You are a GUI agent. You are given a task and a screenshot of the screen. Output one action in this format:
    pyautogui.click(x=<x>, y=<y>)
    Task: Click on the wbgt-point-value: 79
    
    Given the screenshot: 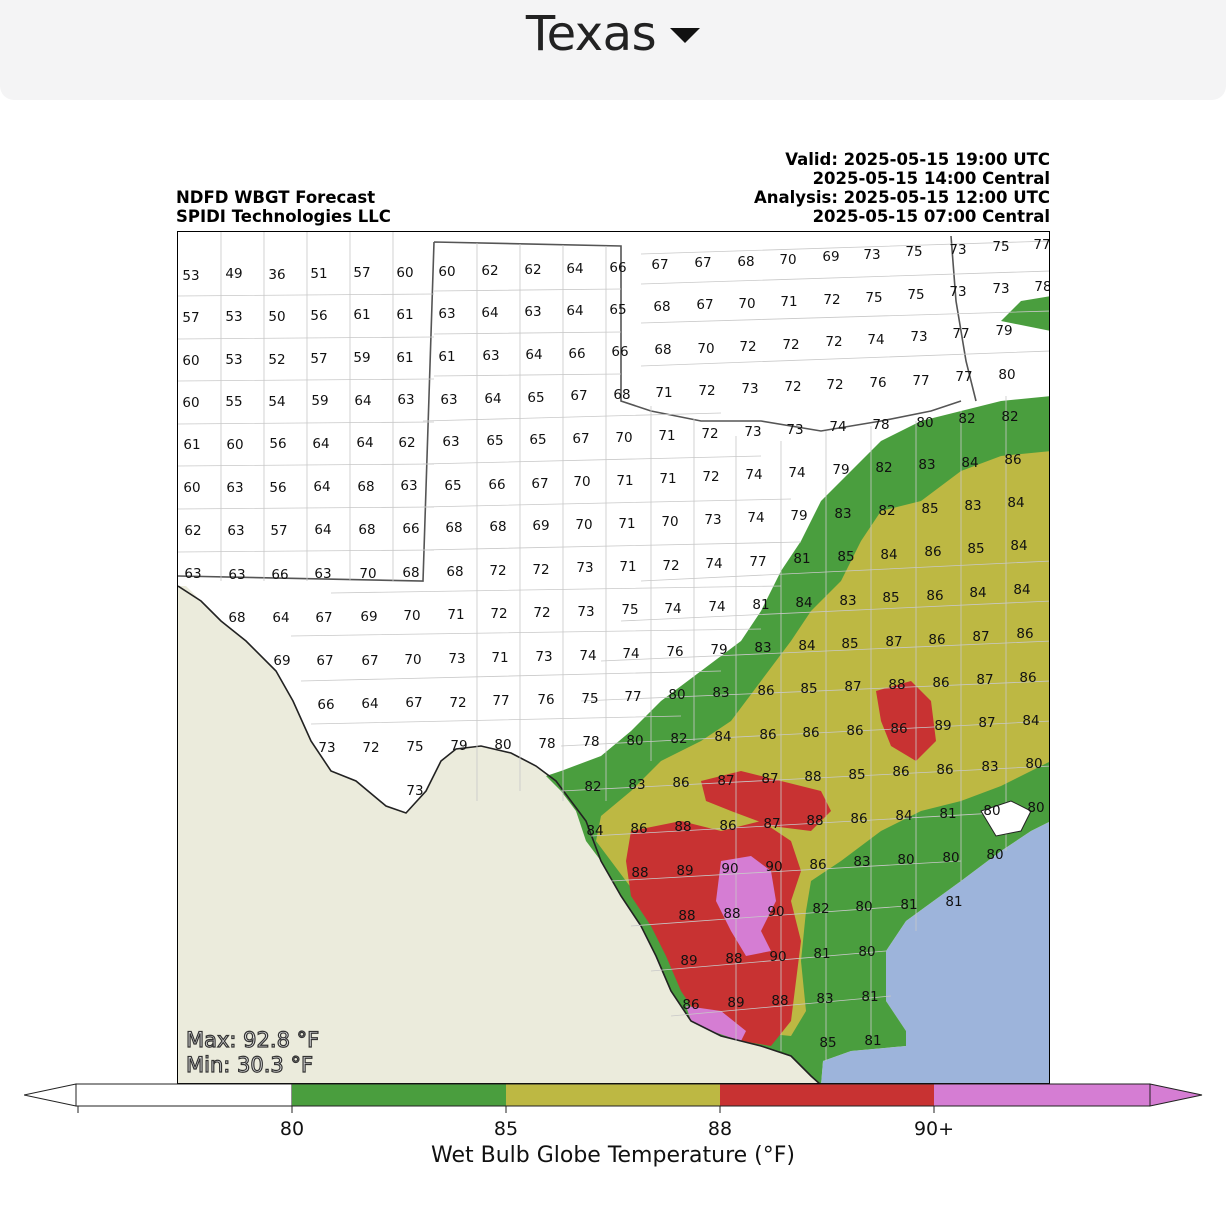 What is the action you would take?
    pyautogui.click(x=458, y=746)
    